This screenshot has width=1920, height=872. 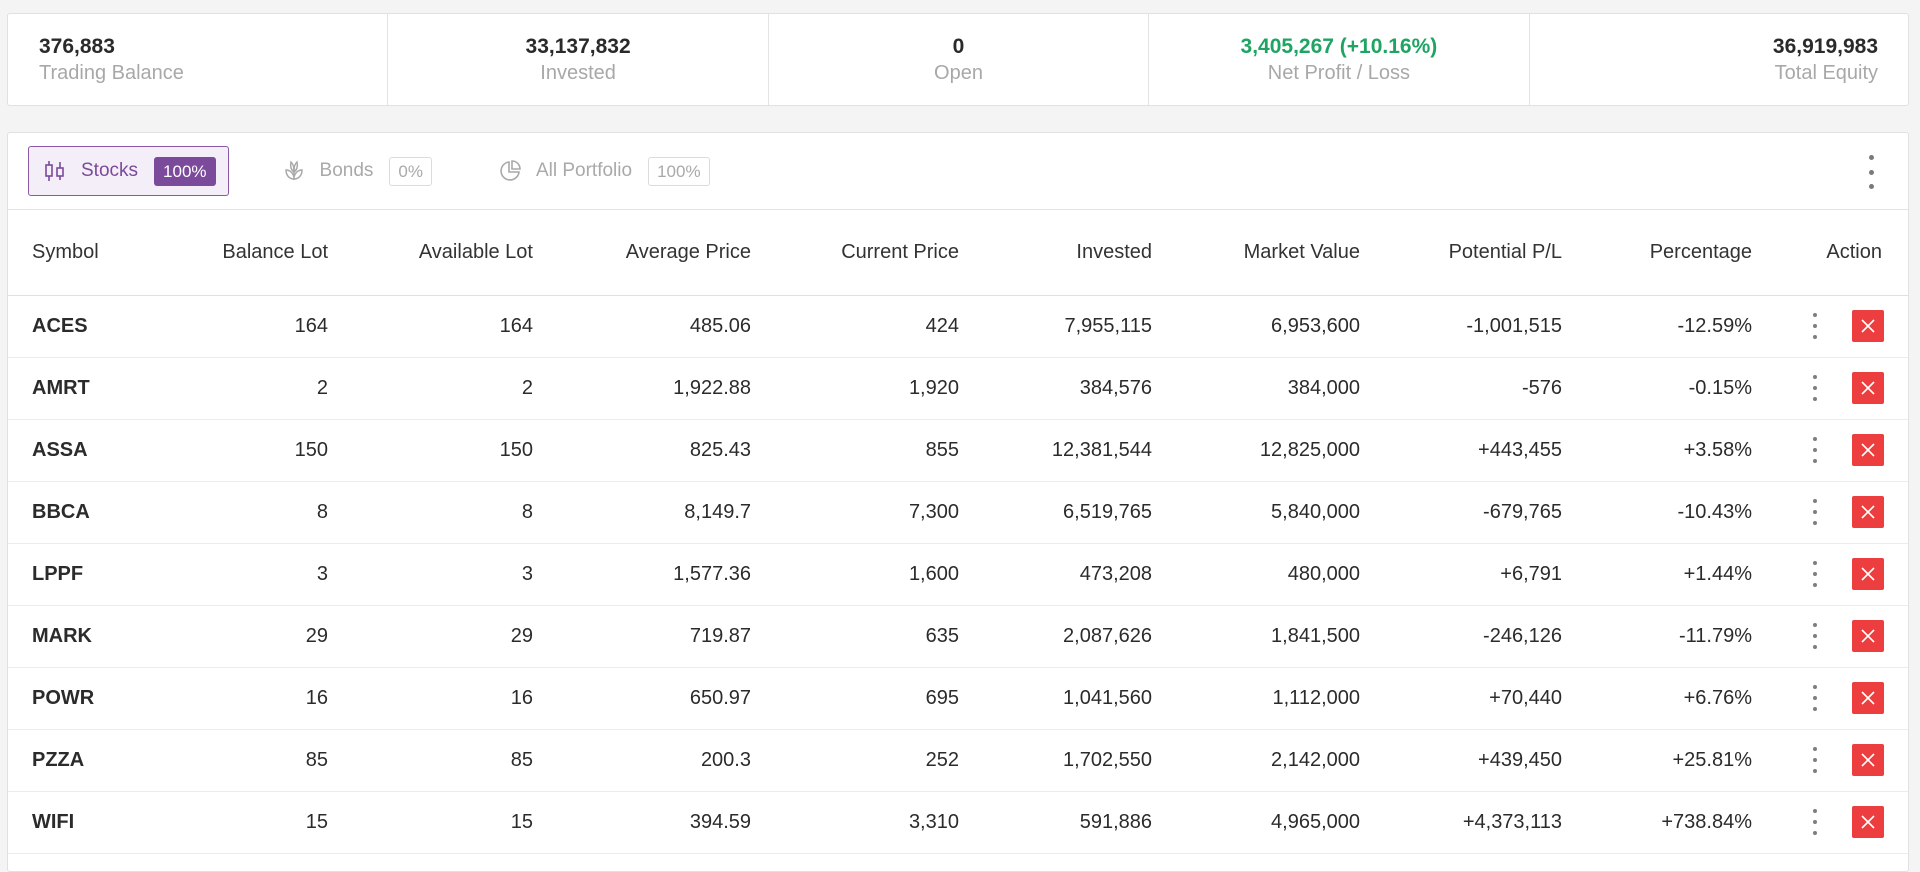 What do you see at coordinates (1256, 326) in the screenshot?
I see `cell-market-value: 6,953,600` at bounding box center [1256, 326].